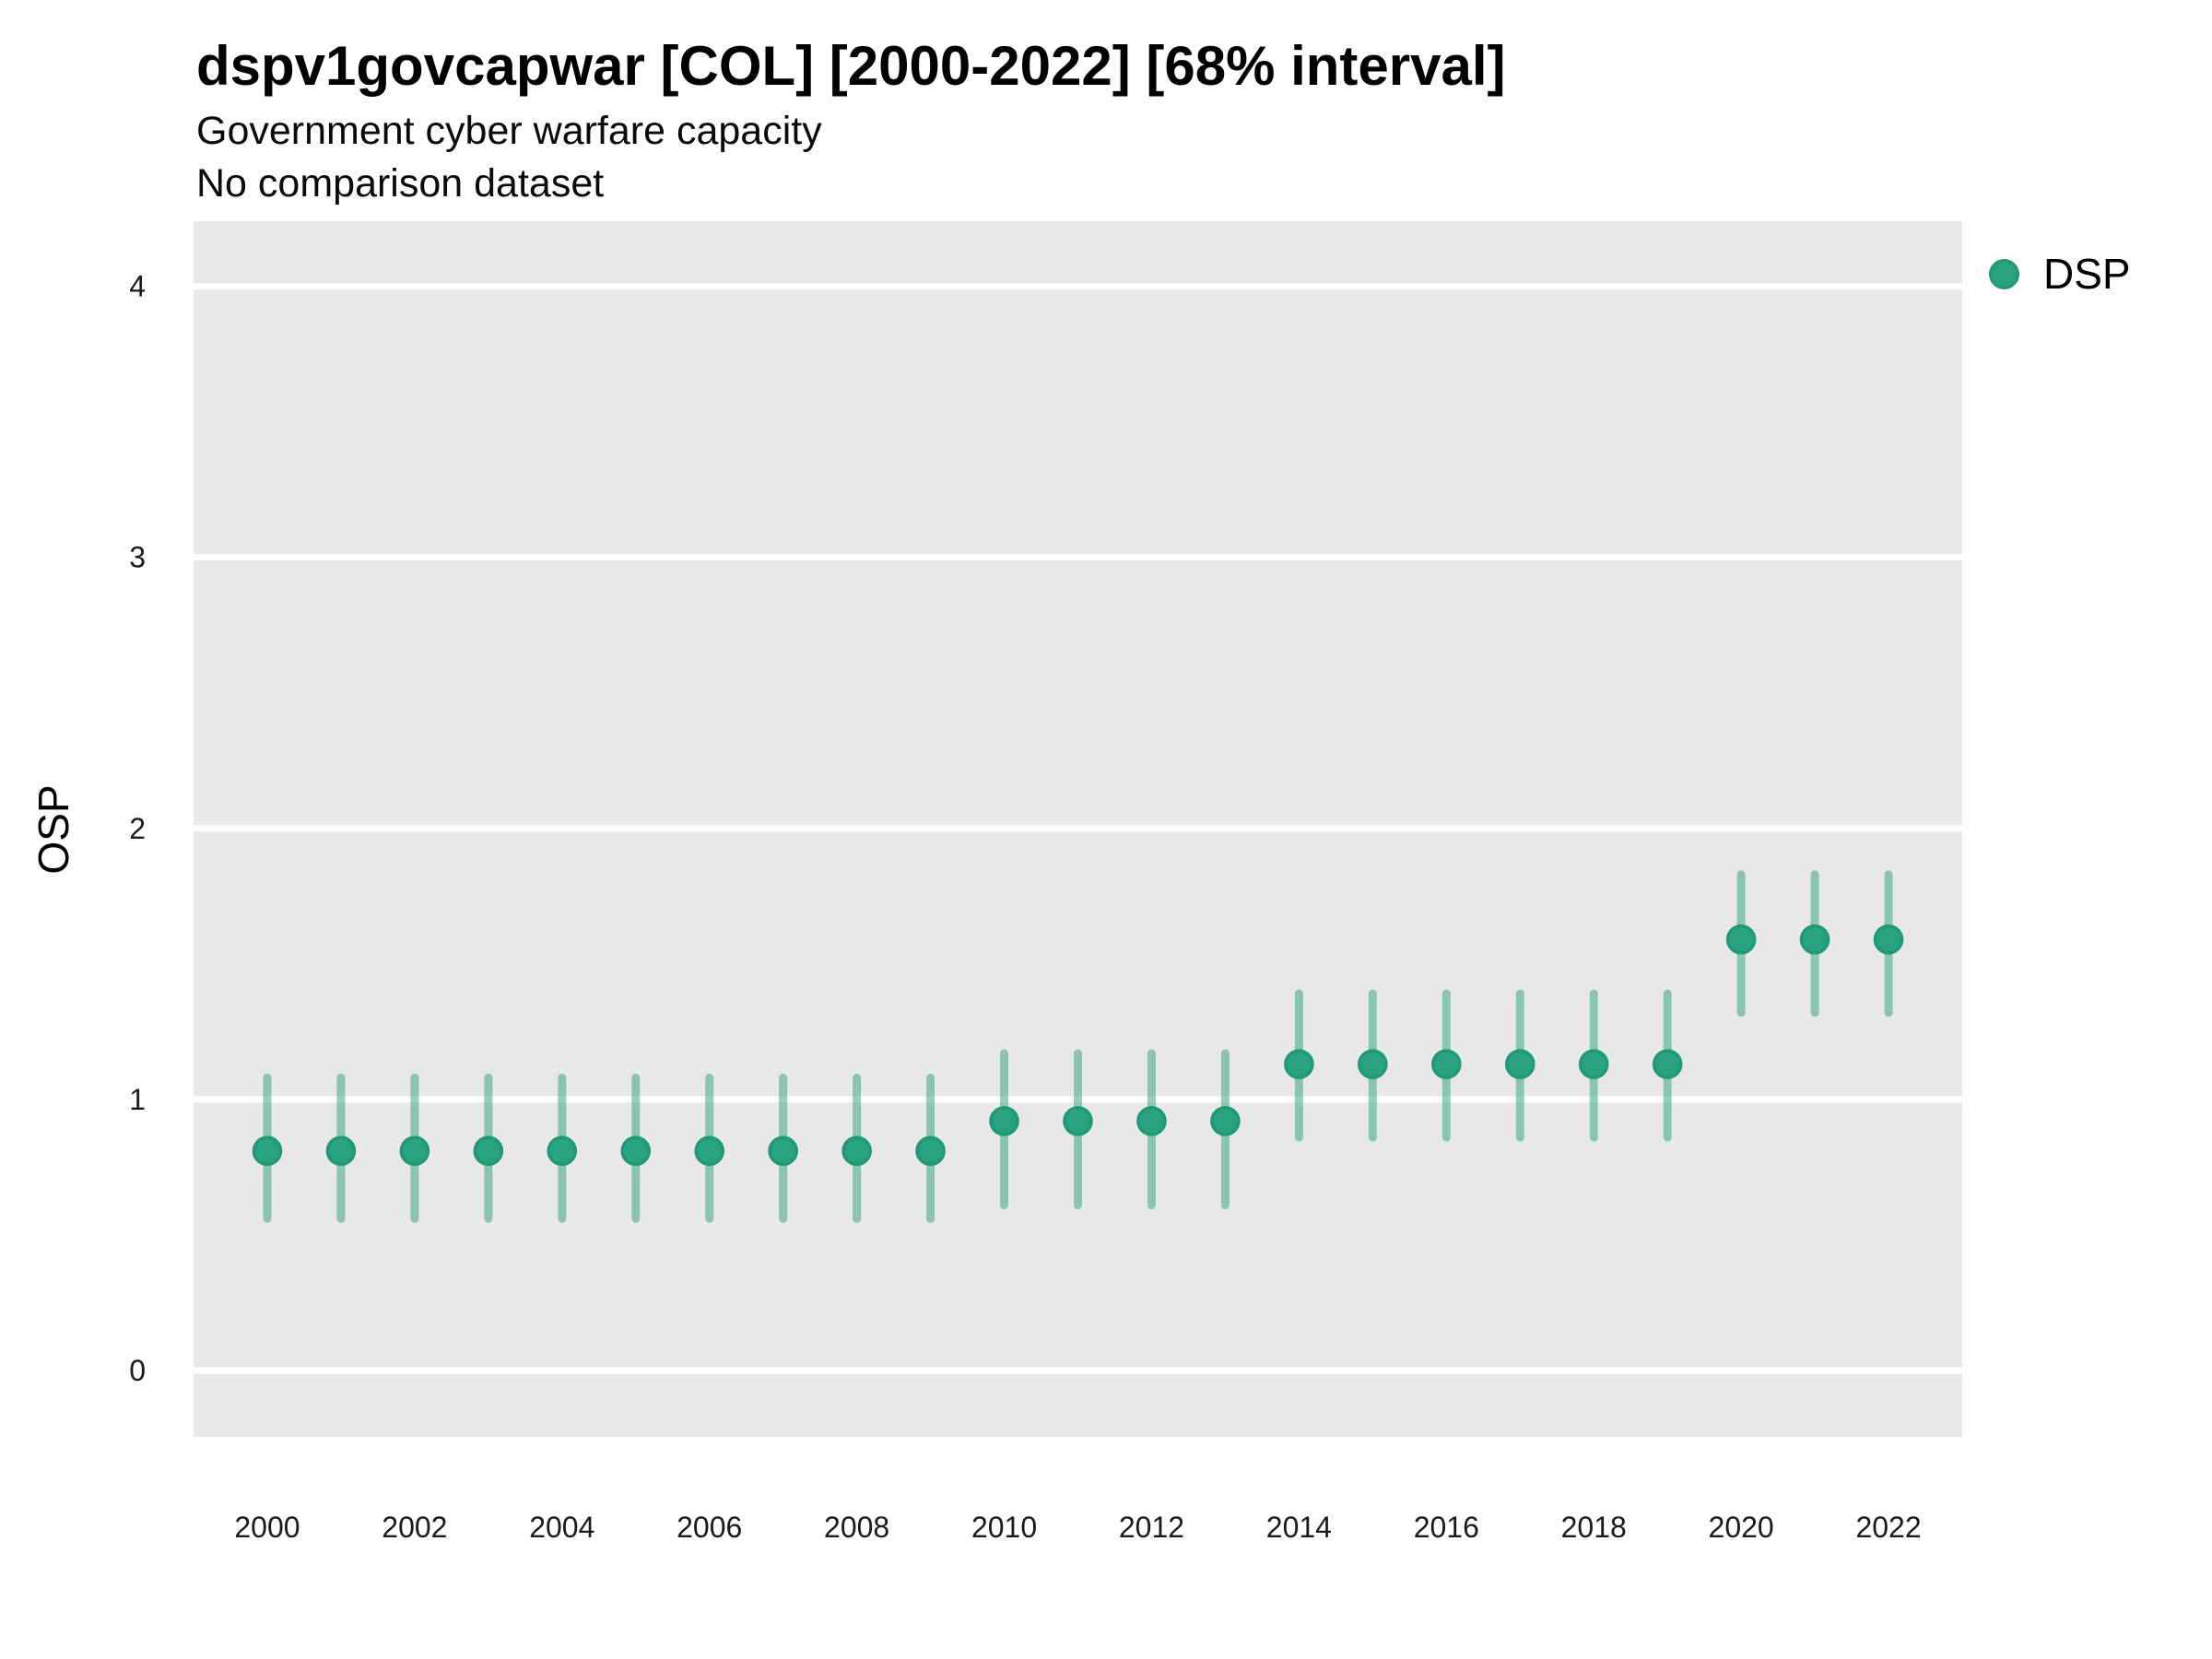 This screenshot has height=1659, width=2212. I want to click on y-tick-label: 4, so click(137, 286).